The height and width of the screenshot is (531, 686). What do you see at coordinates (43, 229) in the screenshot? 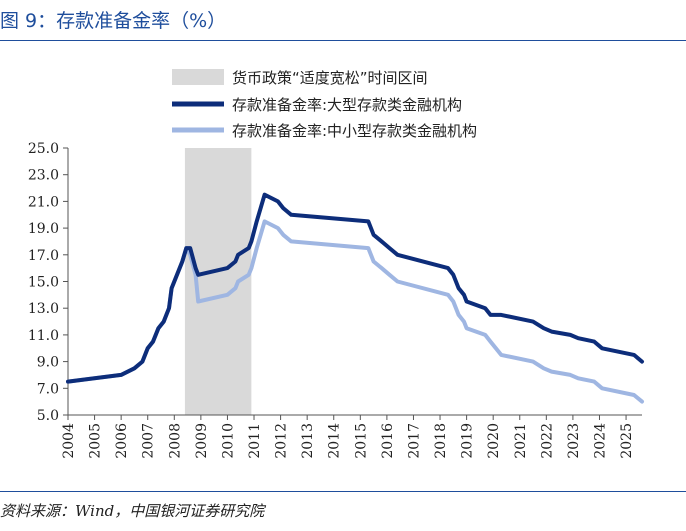
I see `y-tick-label: 19.0` at bounding box center [43, 229].